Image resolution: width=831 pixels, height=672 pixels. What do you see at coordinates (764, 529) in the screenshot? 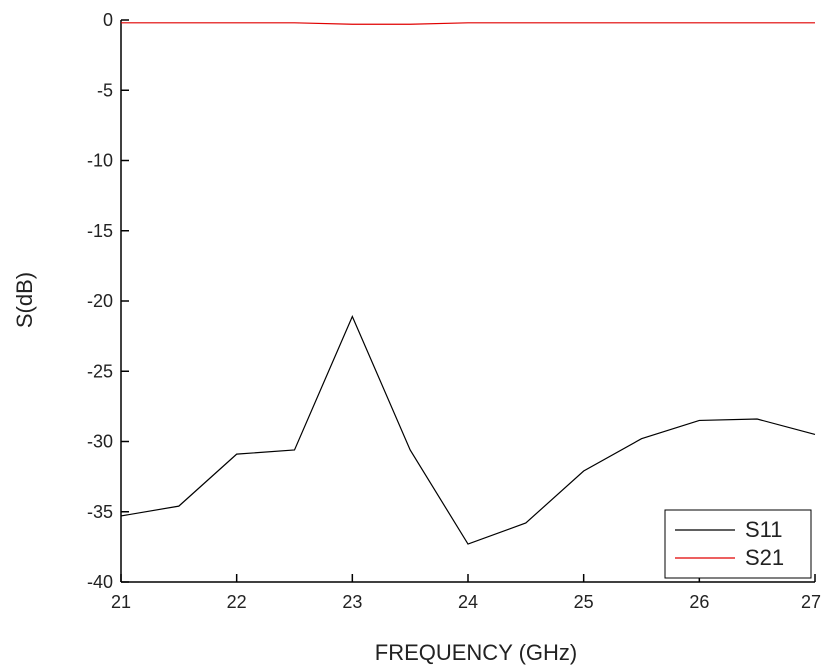
I see `legend-label: S11` at bounding box center [764, 529].